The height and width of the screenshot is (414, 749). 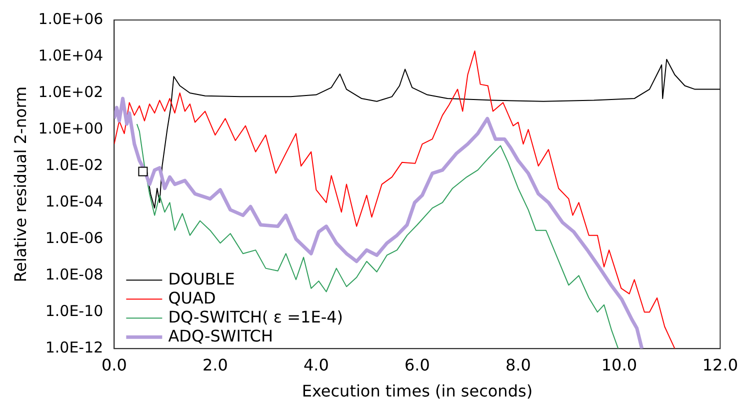 I want to click on y-tick-label: 1.0E+06, so click(x=71, y=19).